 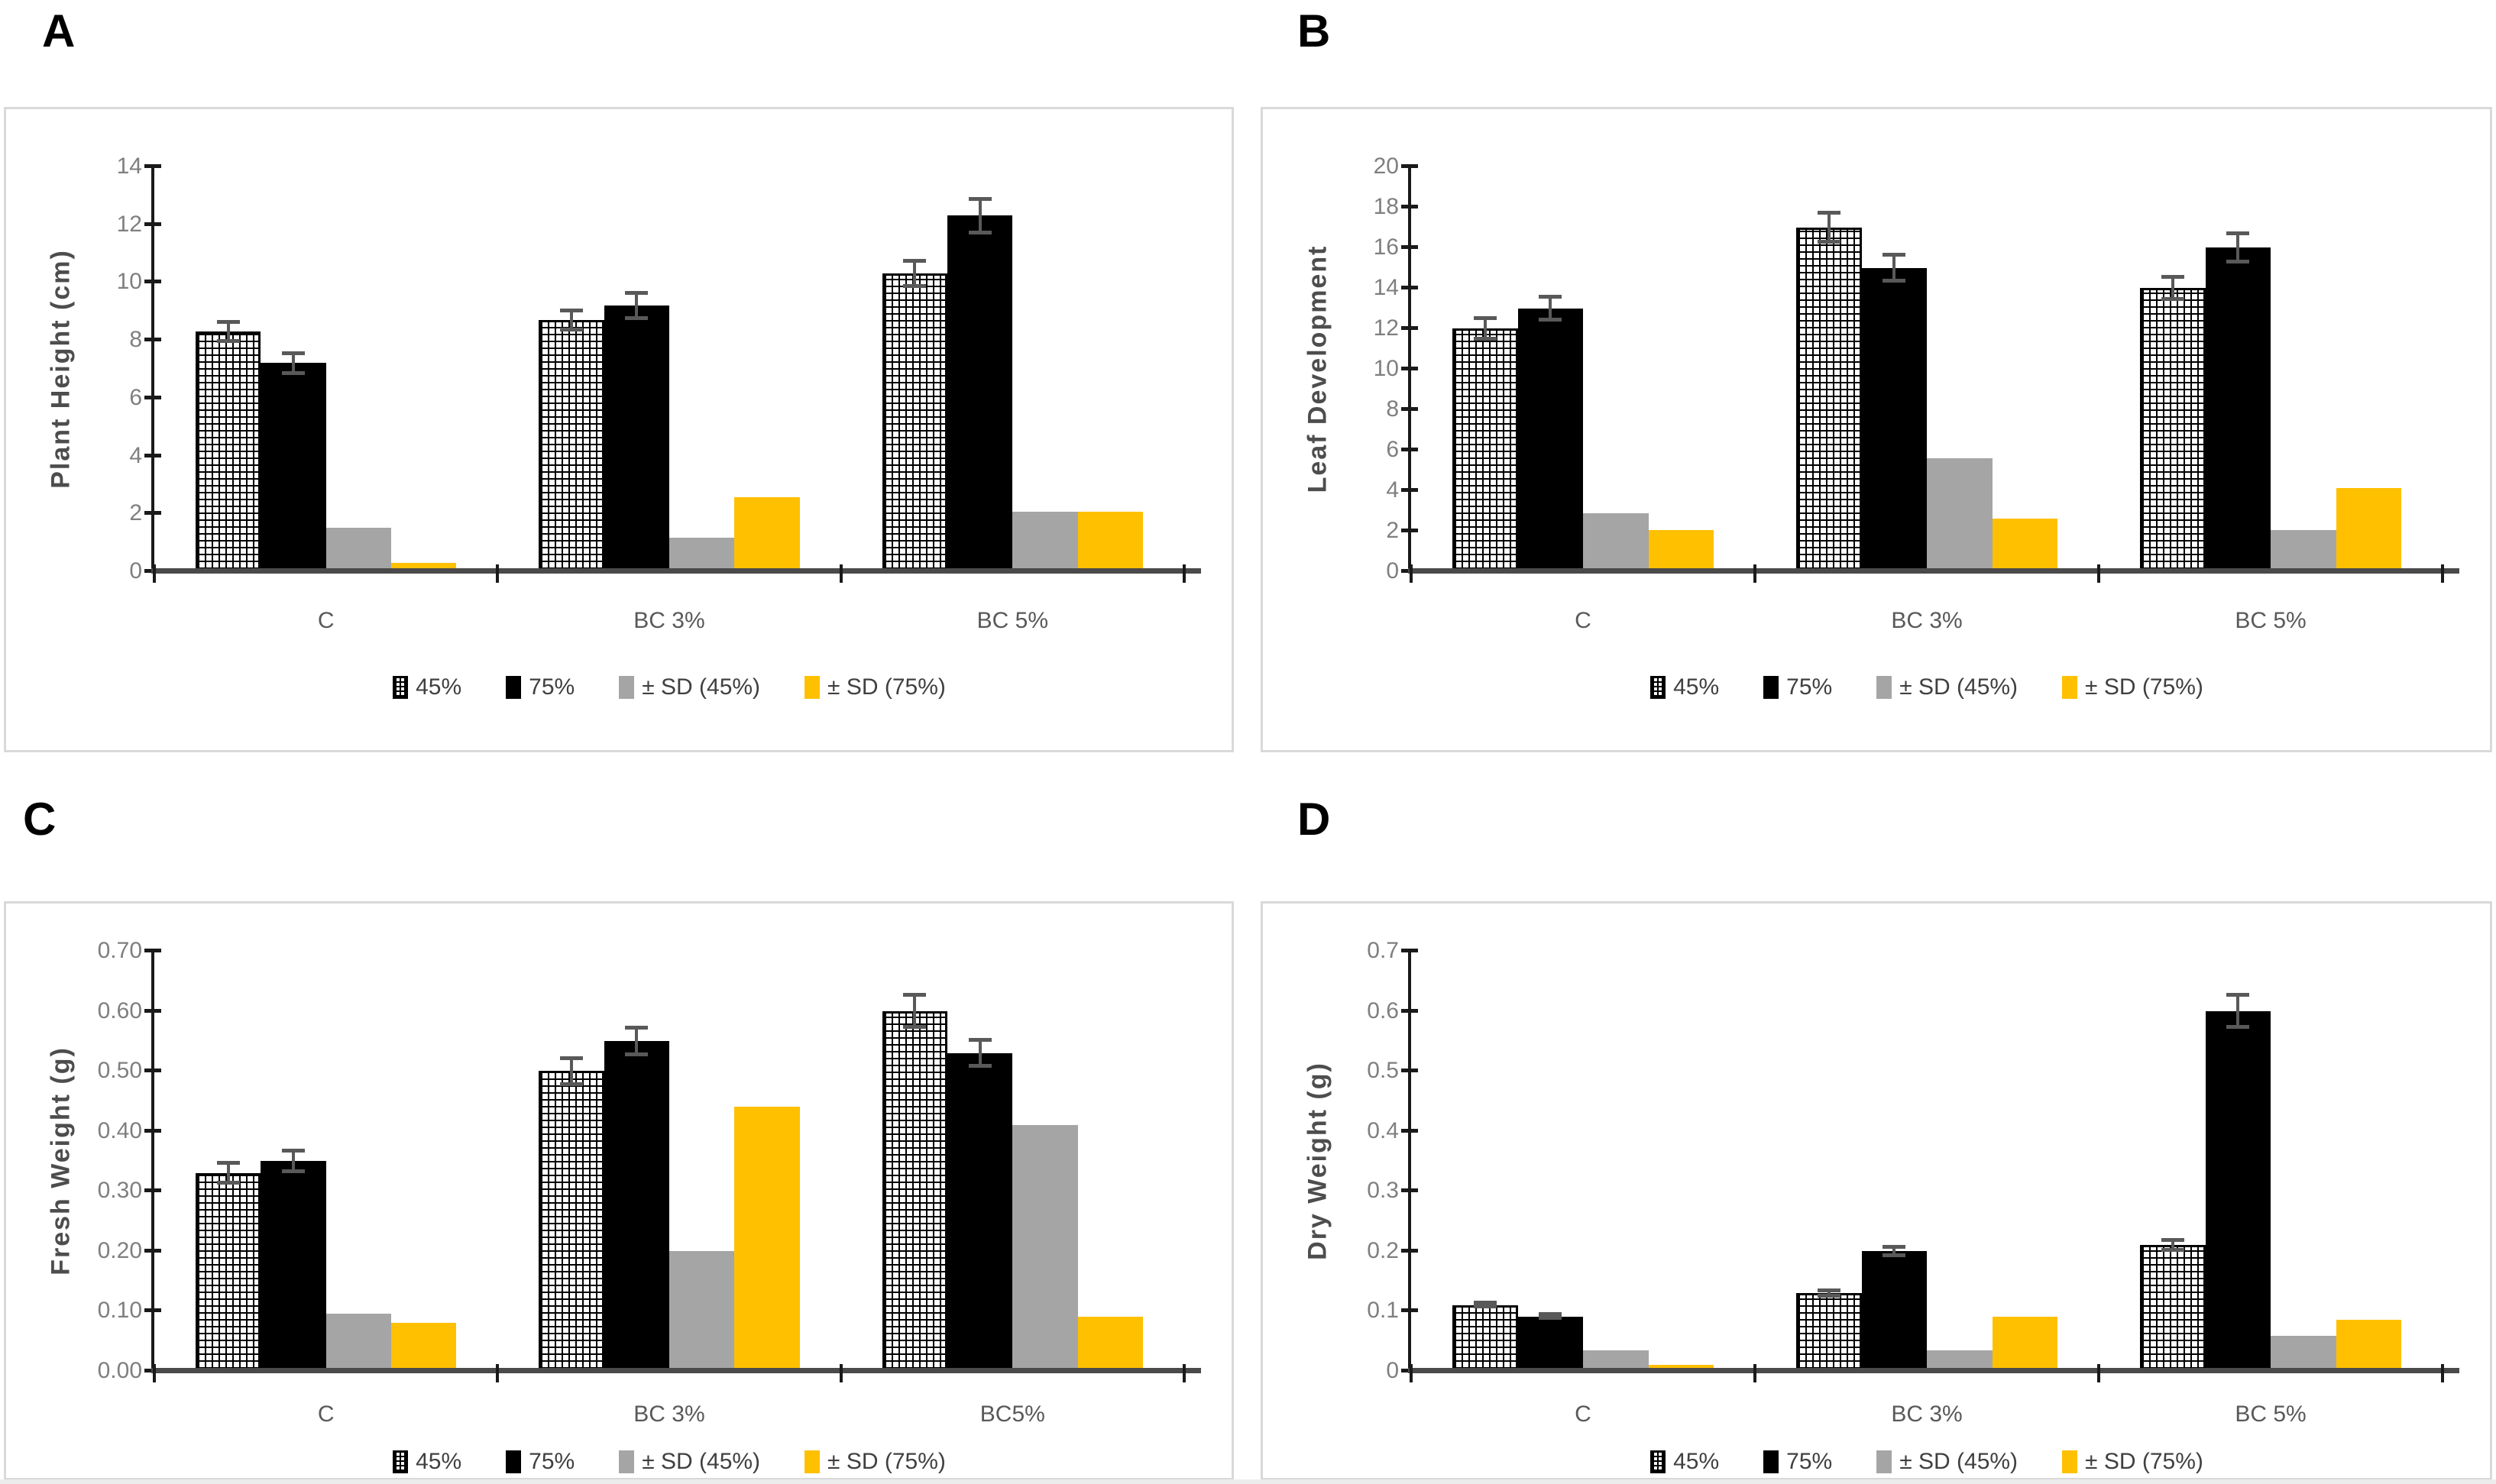 What do you see at coordinates (1393, 409) in the screenshot?
I see `y-axis-tick-label: 8` at bounding box center [1393, 409].